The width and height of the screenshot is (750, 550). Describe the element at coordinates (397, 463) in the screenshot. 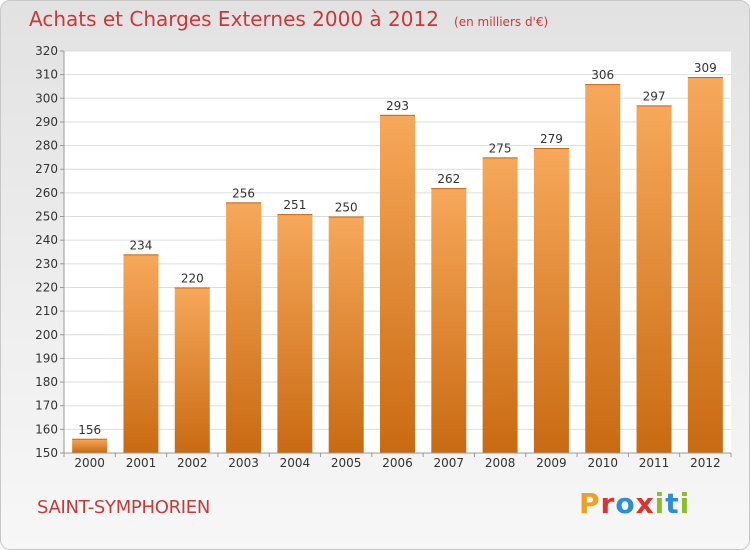

I see `x-tick-label-2006: 2006` at that location.